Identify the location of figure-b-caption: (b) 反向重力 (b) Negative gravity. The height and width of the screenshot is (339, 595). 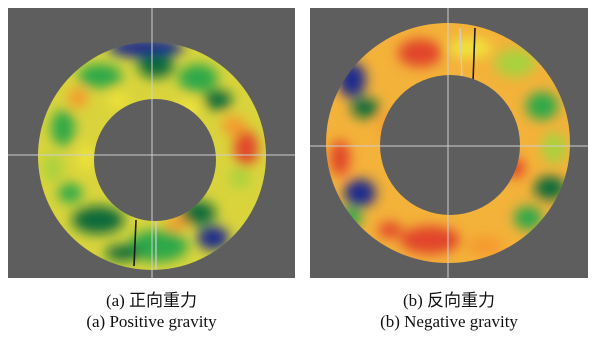
(449, 311).